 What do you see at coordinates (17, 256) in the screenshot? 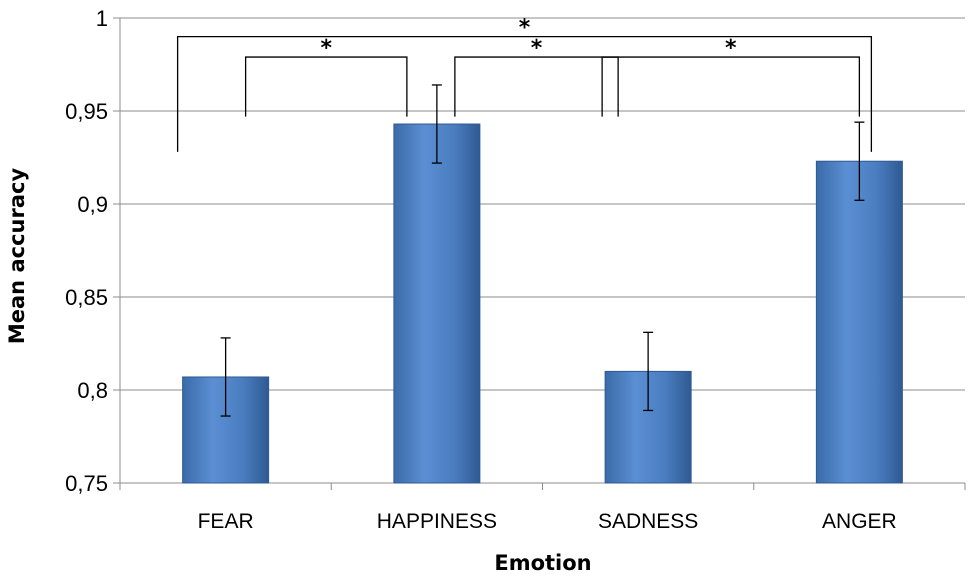
I see `y-axis-title: Mean accuracy` at bounding box center [17, 256].